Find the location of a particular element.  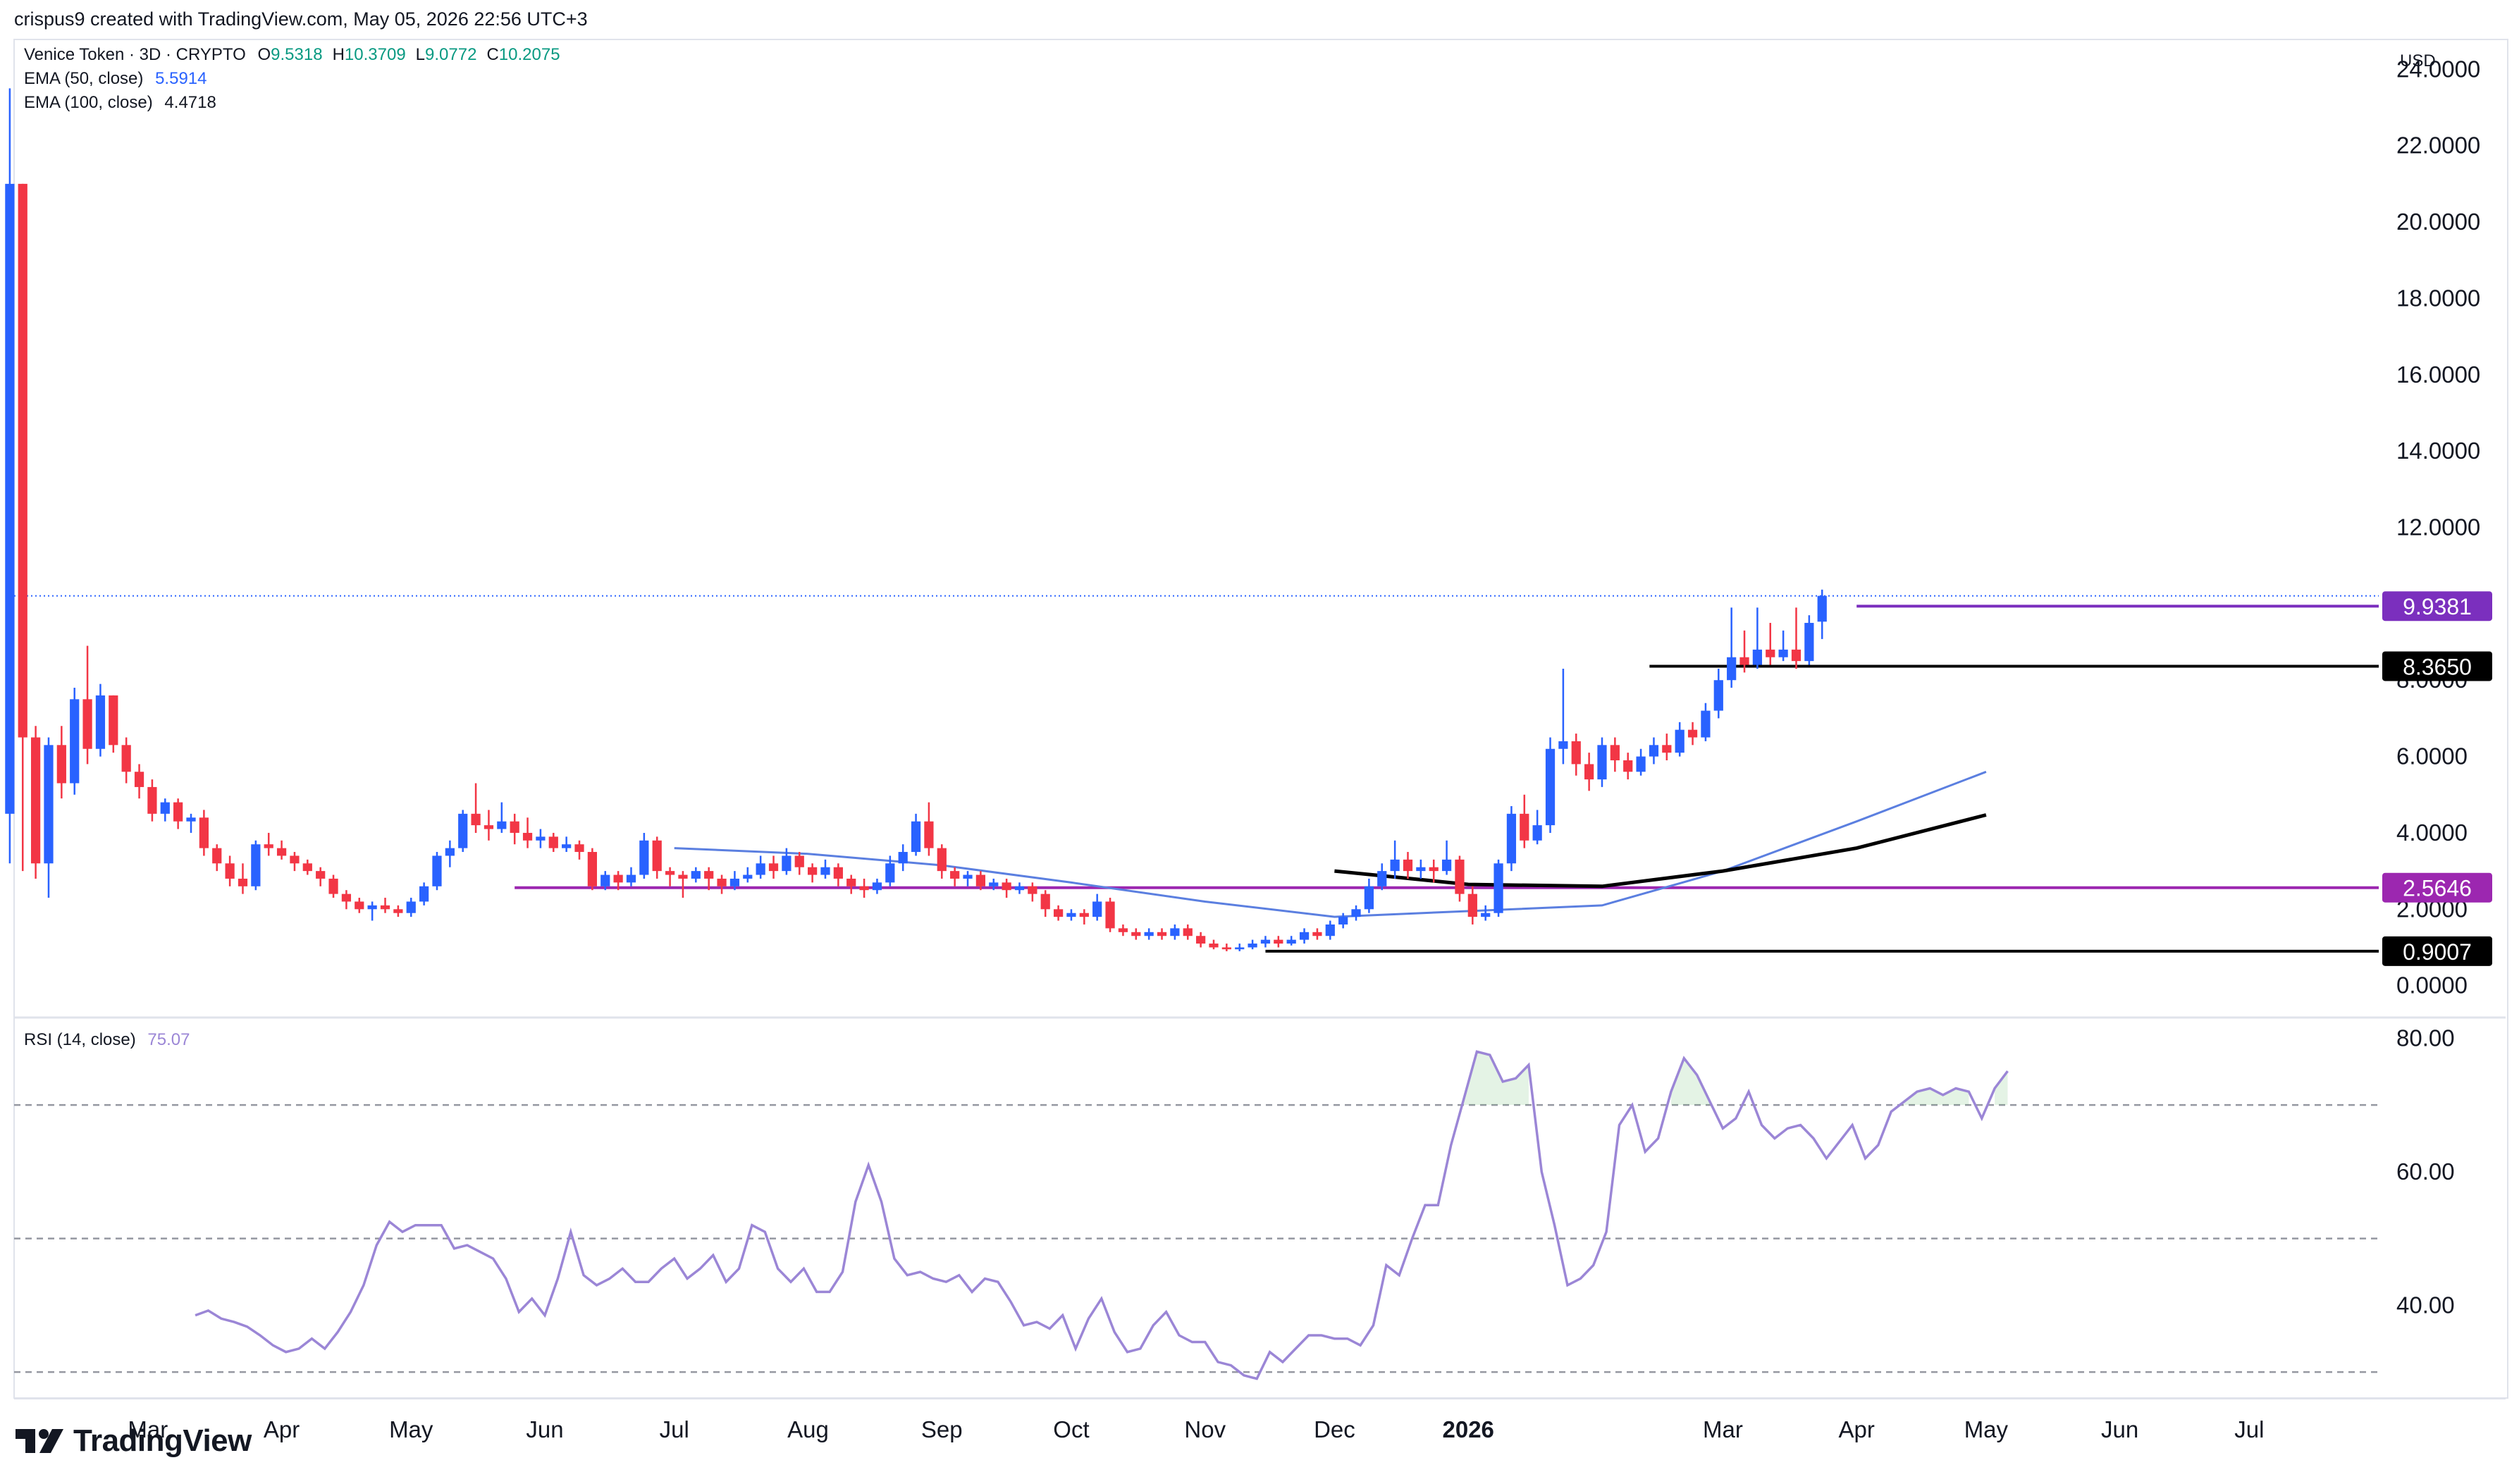

time-tick-label: 2026 is located at coordinates (1467, 1429).